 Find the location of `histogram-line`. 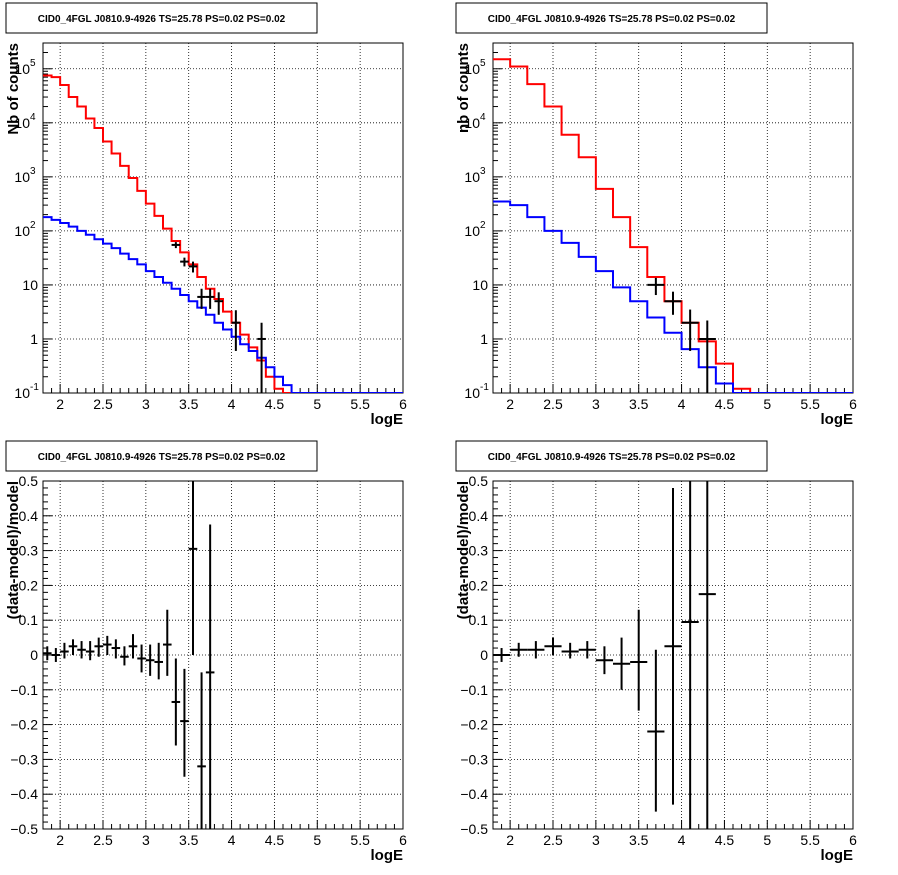

histogram-line is located at coordinates (223, 304).